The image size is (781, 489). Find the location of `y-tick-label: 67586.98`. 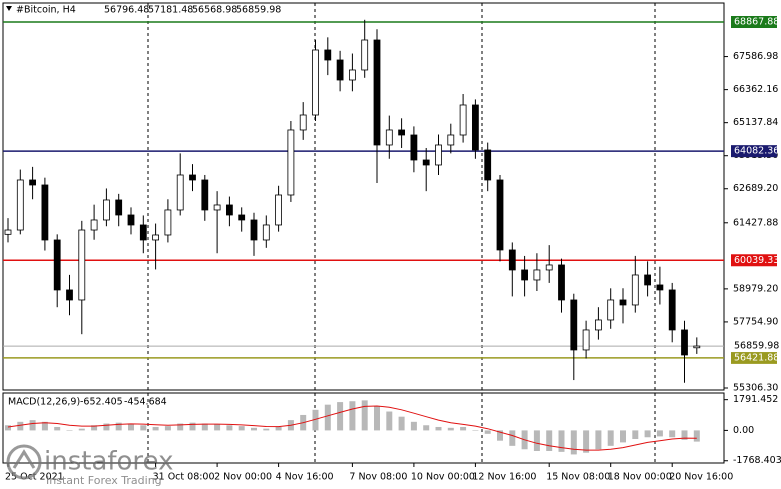

y-tick-label: 67586.98 is located at coordinates (755, 56).